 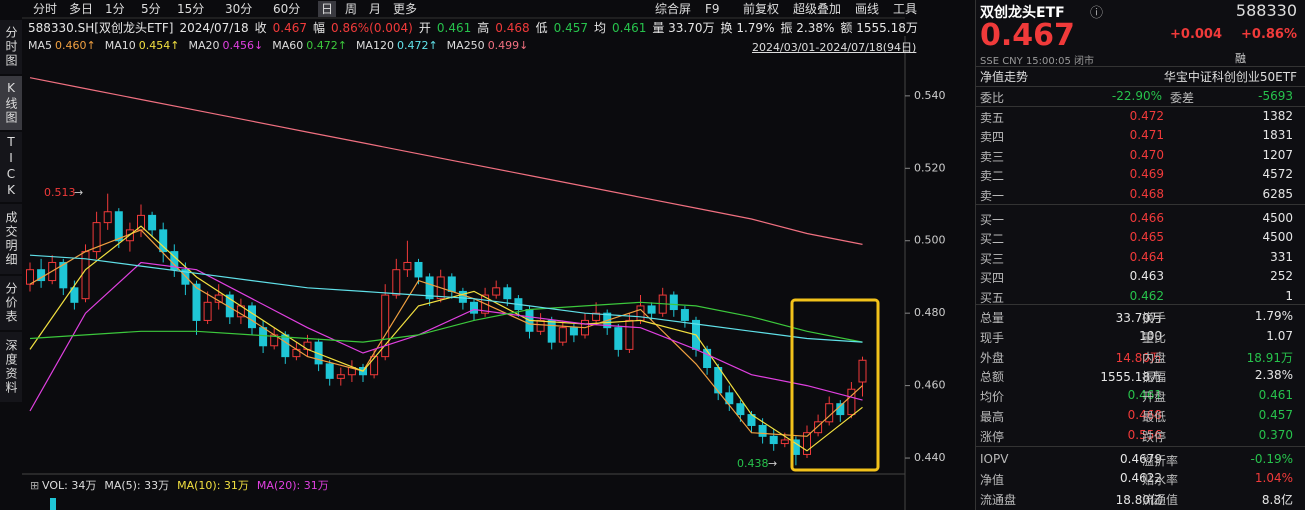 What do you see at coordinates (1004, 77) in the screenshot?
I see `nav-link: 净值走势` at bounding box center [1004, 77].